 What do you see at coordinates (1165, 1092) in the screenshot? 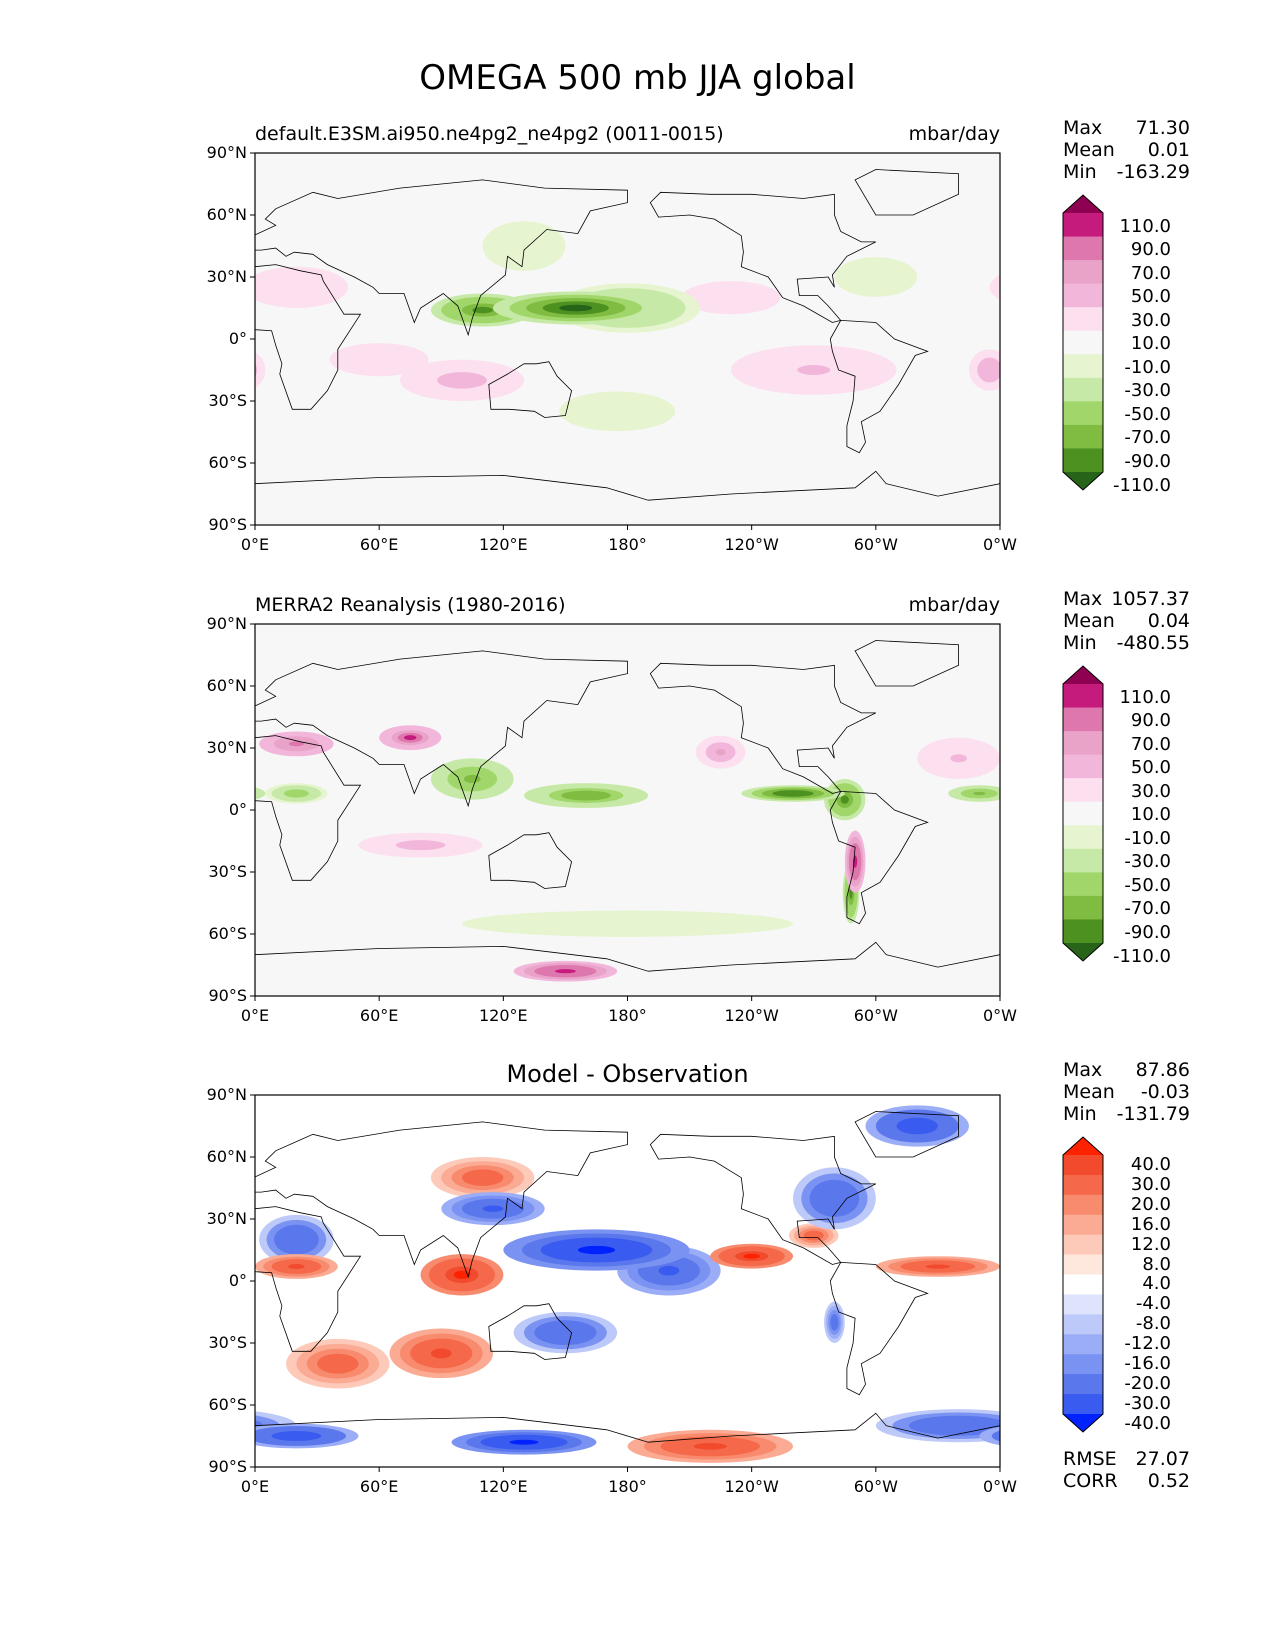
I see `stat-value-mean: -0.03` at bounding box center [1165, 1092].